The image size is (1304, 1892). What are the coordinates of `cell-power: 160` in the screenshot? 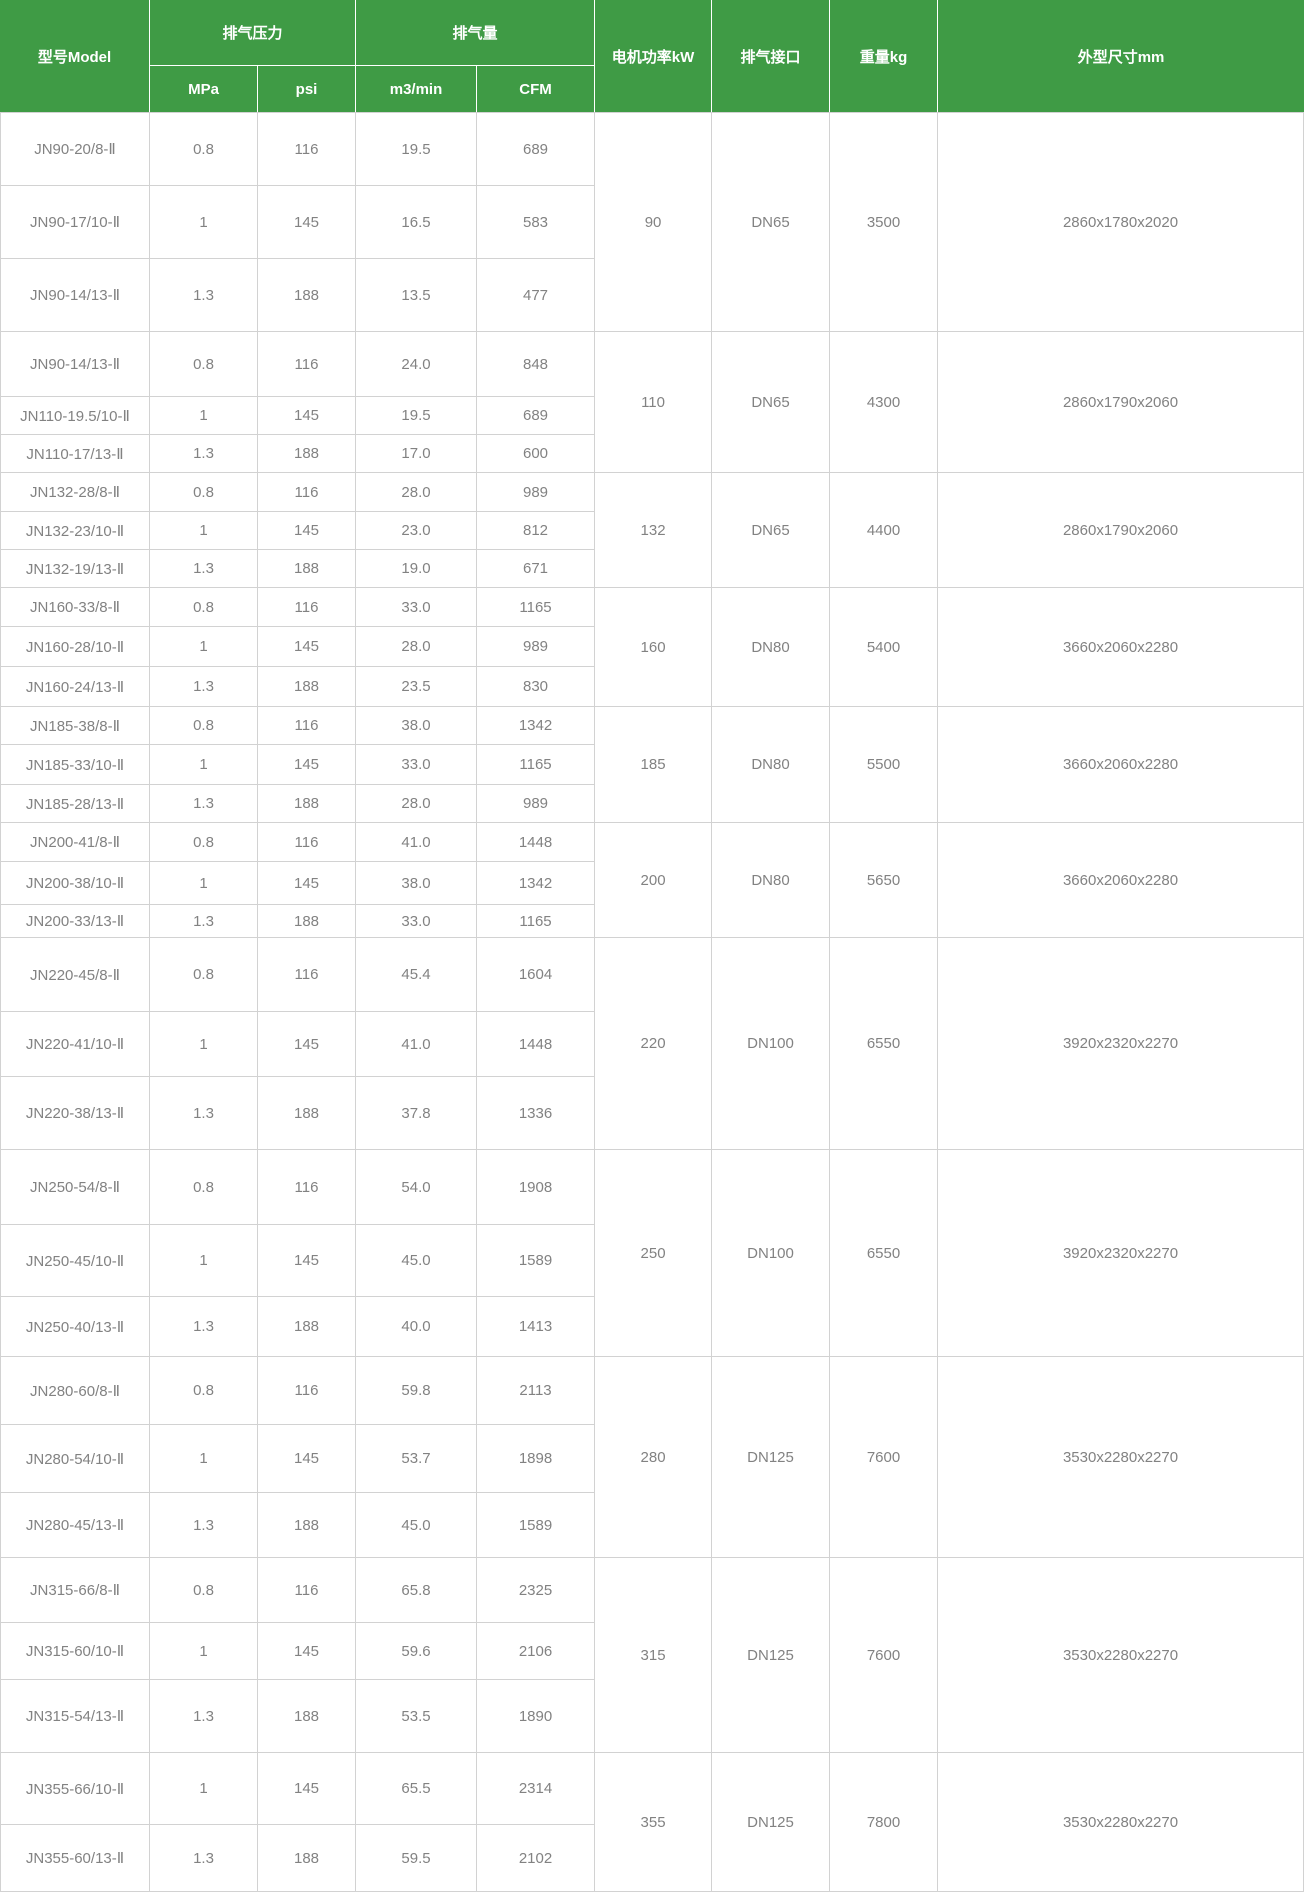 It's located at (654, 646).